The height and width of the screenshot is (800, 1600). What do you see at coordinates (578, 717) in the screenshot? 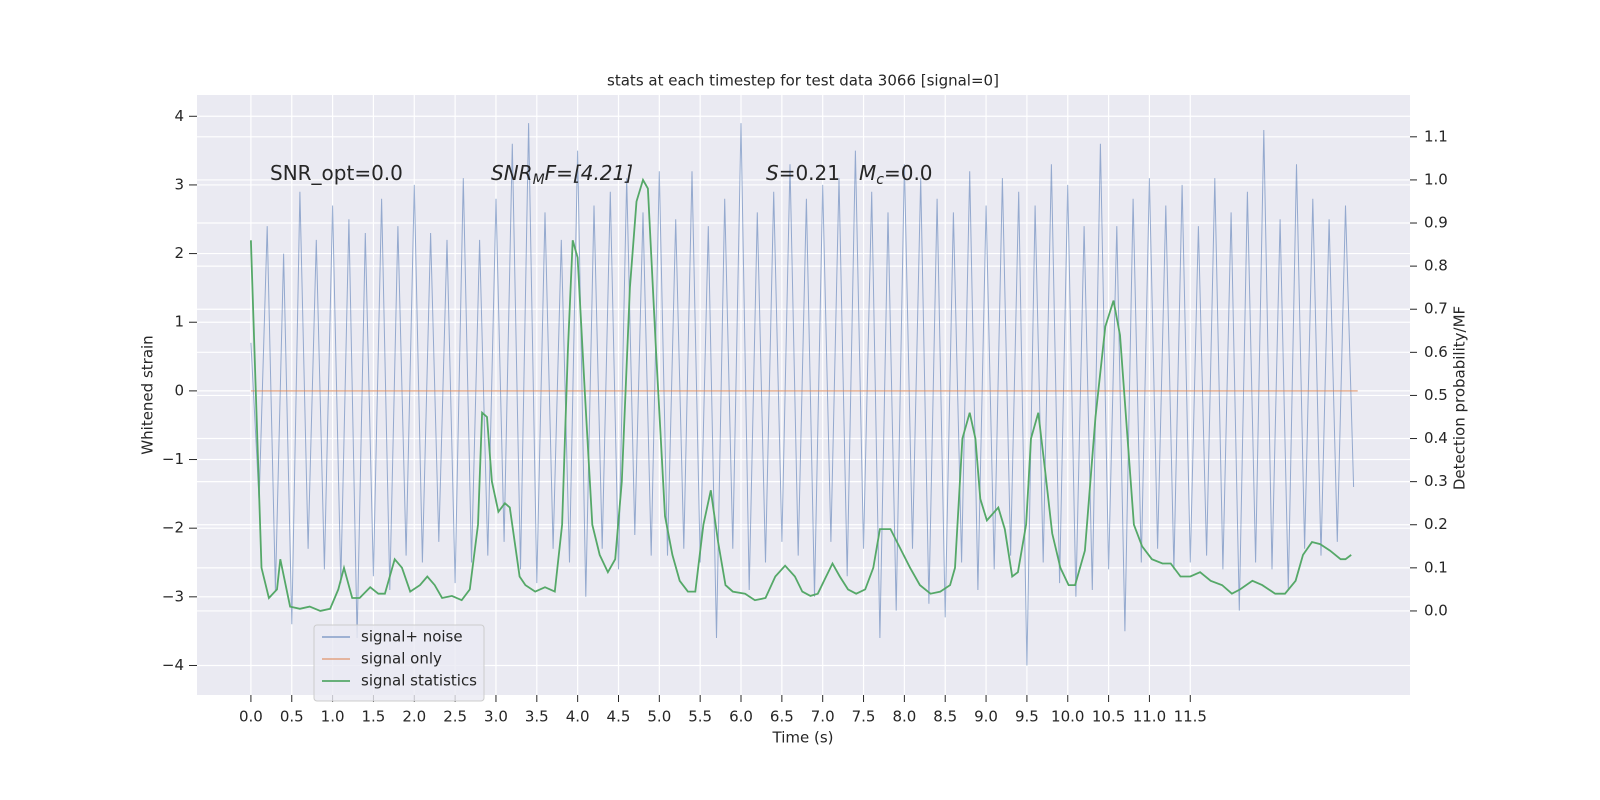
I see `x-tick-label: 4.0` at bounding box center [578, 717].